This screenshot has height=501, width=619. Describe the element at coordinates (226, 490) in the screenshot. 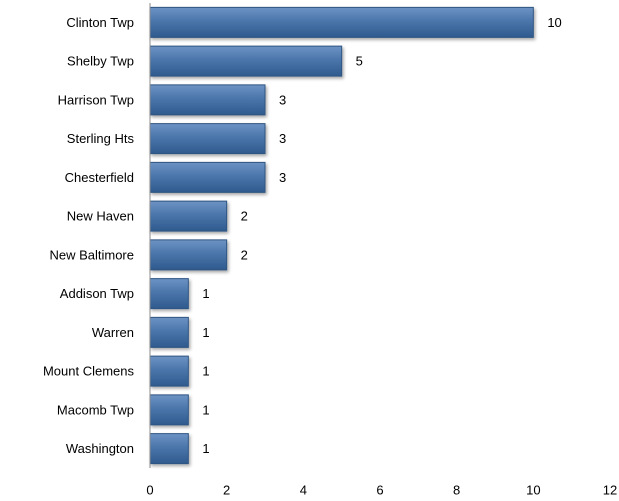

I see `x-tick-label: 2` at that location.